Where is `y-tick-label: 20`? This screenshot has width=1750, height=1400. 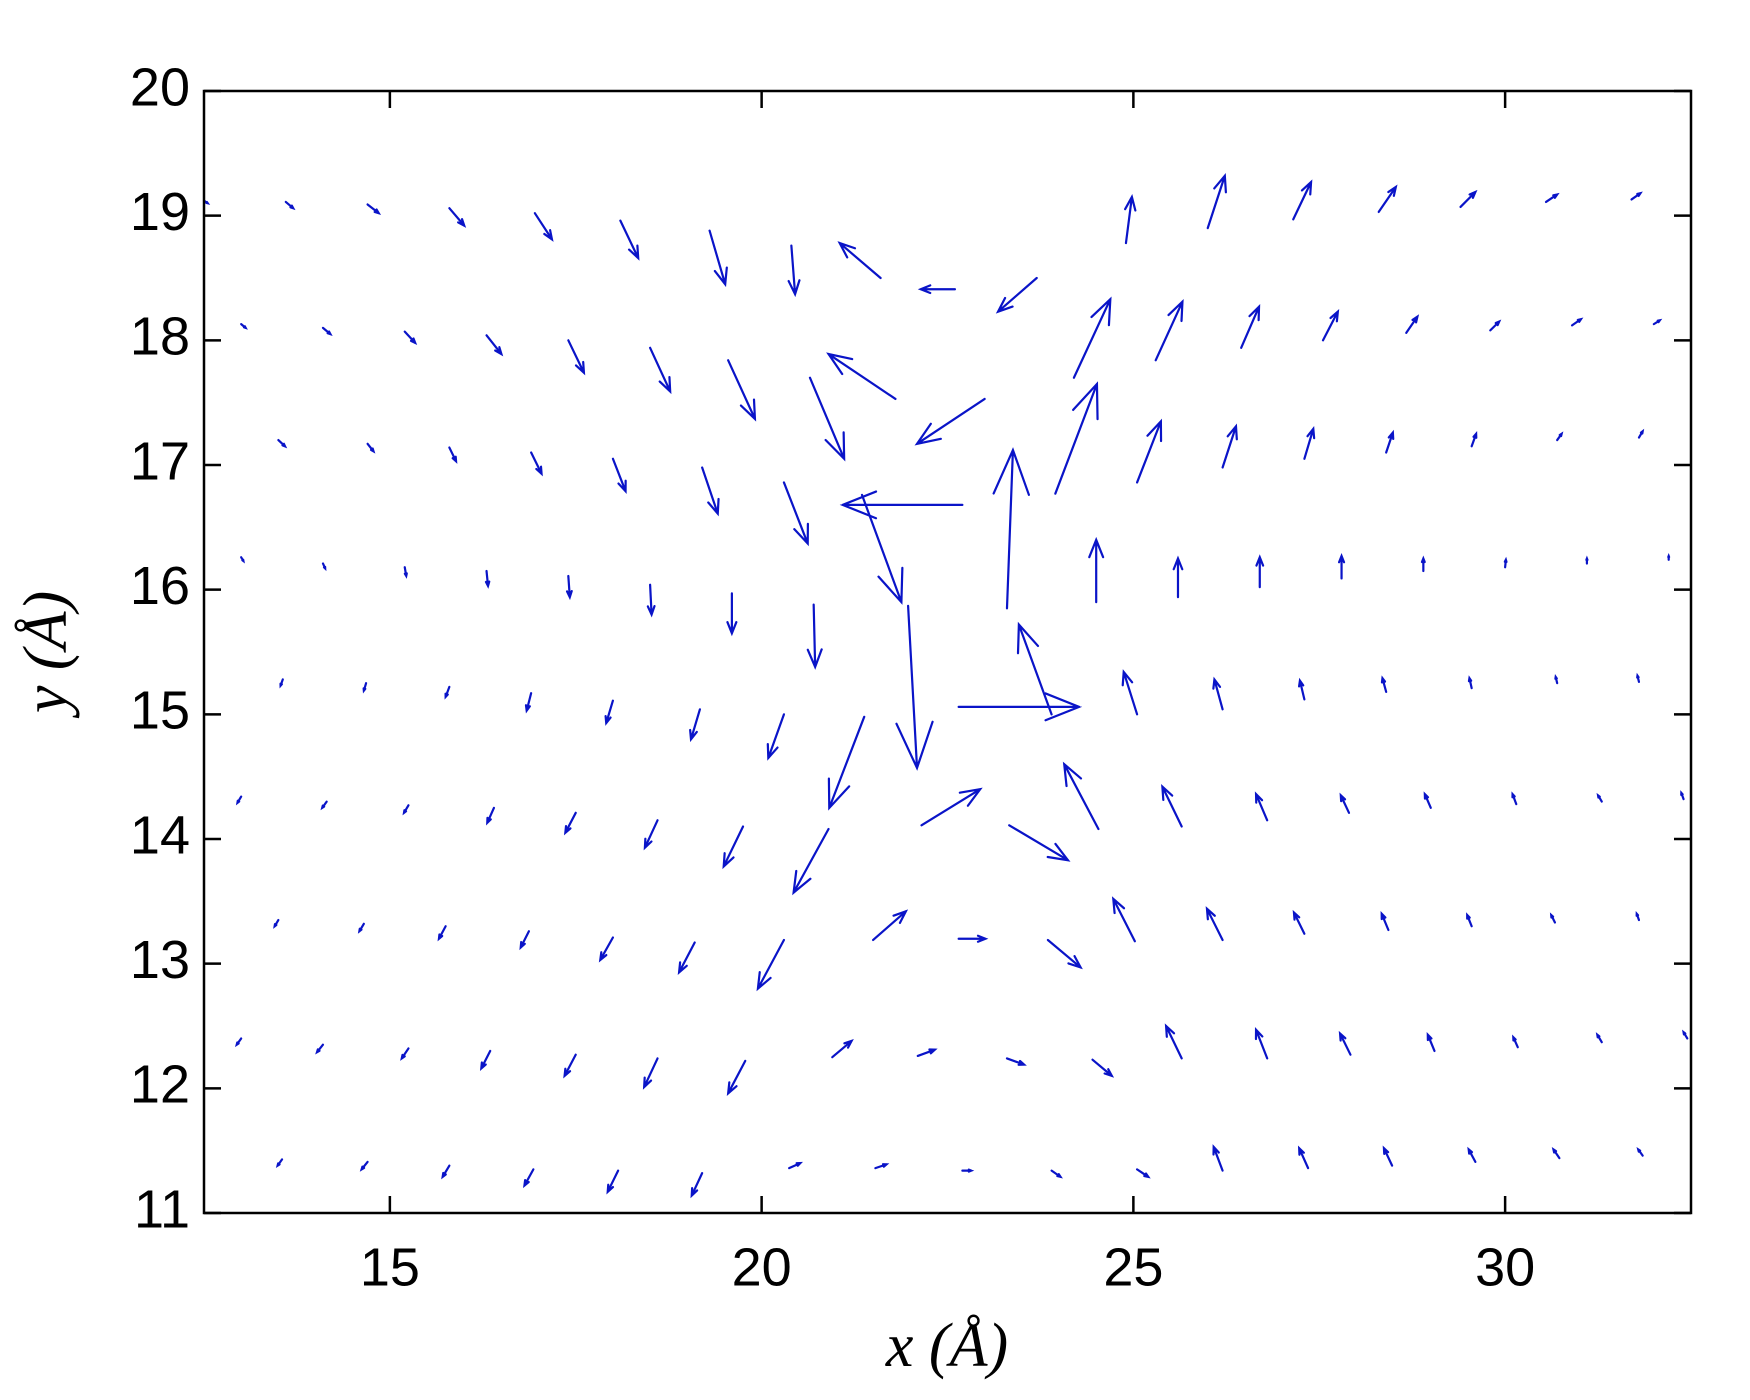
y-tick-label: 20 is located at coordinates (160, 87).